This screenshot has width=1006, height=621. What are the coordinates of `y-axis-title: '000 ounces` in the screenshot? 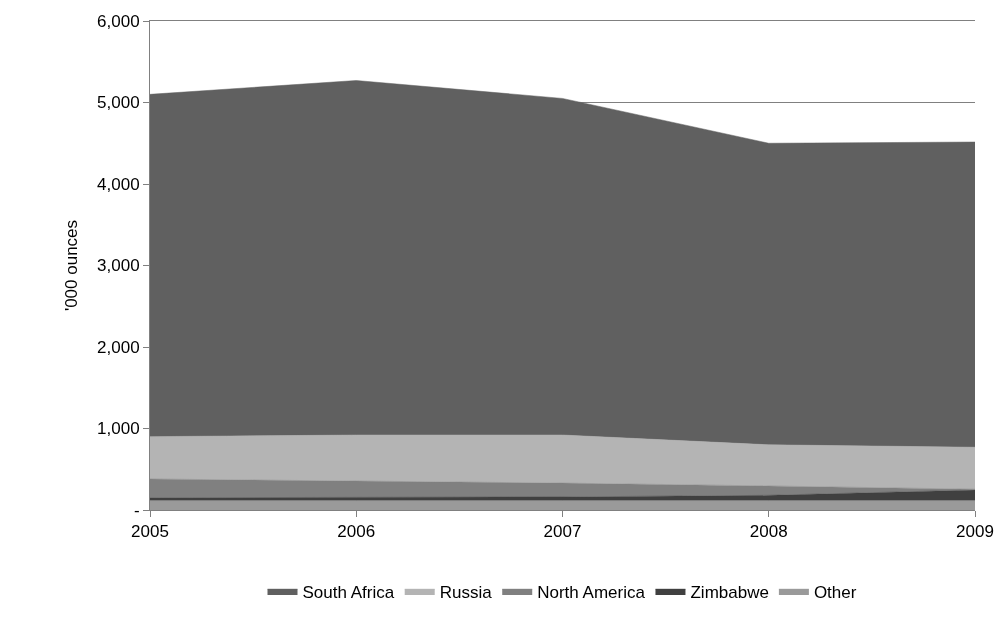 It's located at (71, 265).